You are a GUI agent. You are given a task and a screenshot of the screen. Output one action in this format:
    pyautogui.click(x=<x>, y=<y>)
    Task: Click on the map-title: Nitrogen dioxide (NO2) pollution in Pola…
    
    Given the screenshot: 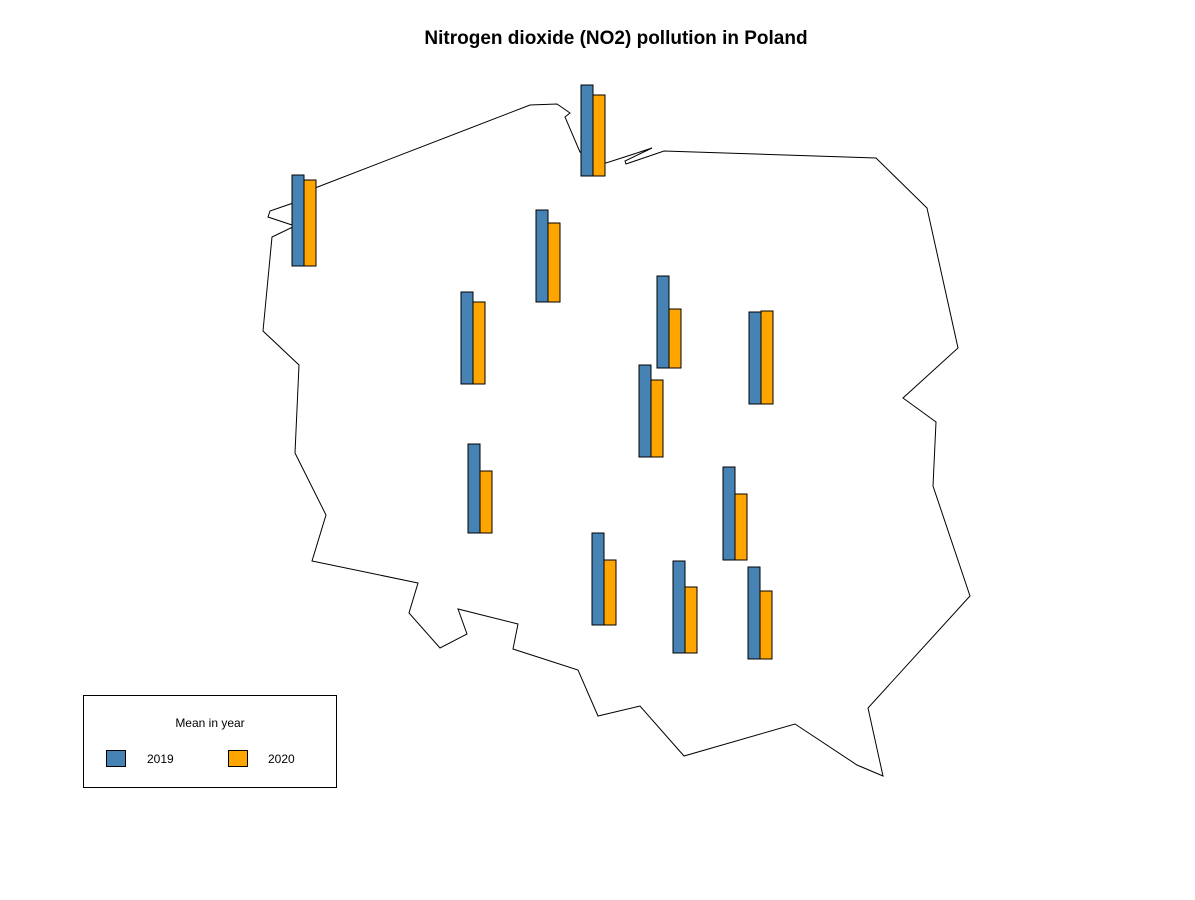 What is the action you would take?
    pyautogui.click(x=616, y=38)
    